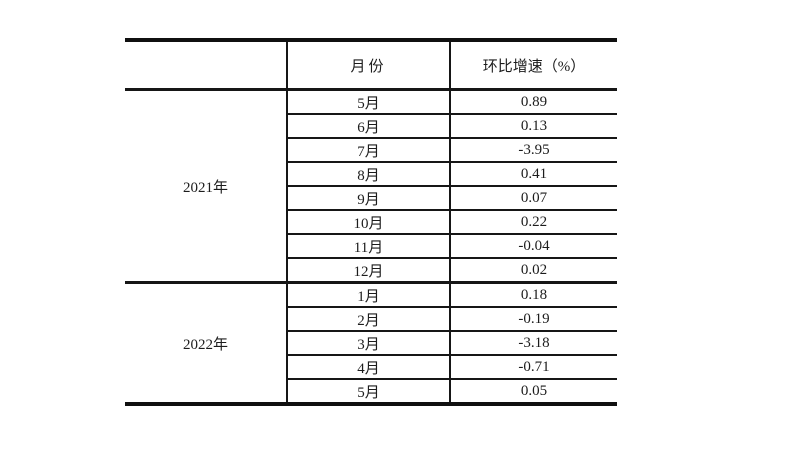 The image size is (800, 474). What do you see at coordinates (533, 150) in the screenshot?
I see `value-cell: -3.95` at bounding box center [533, 150].